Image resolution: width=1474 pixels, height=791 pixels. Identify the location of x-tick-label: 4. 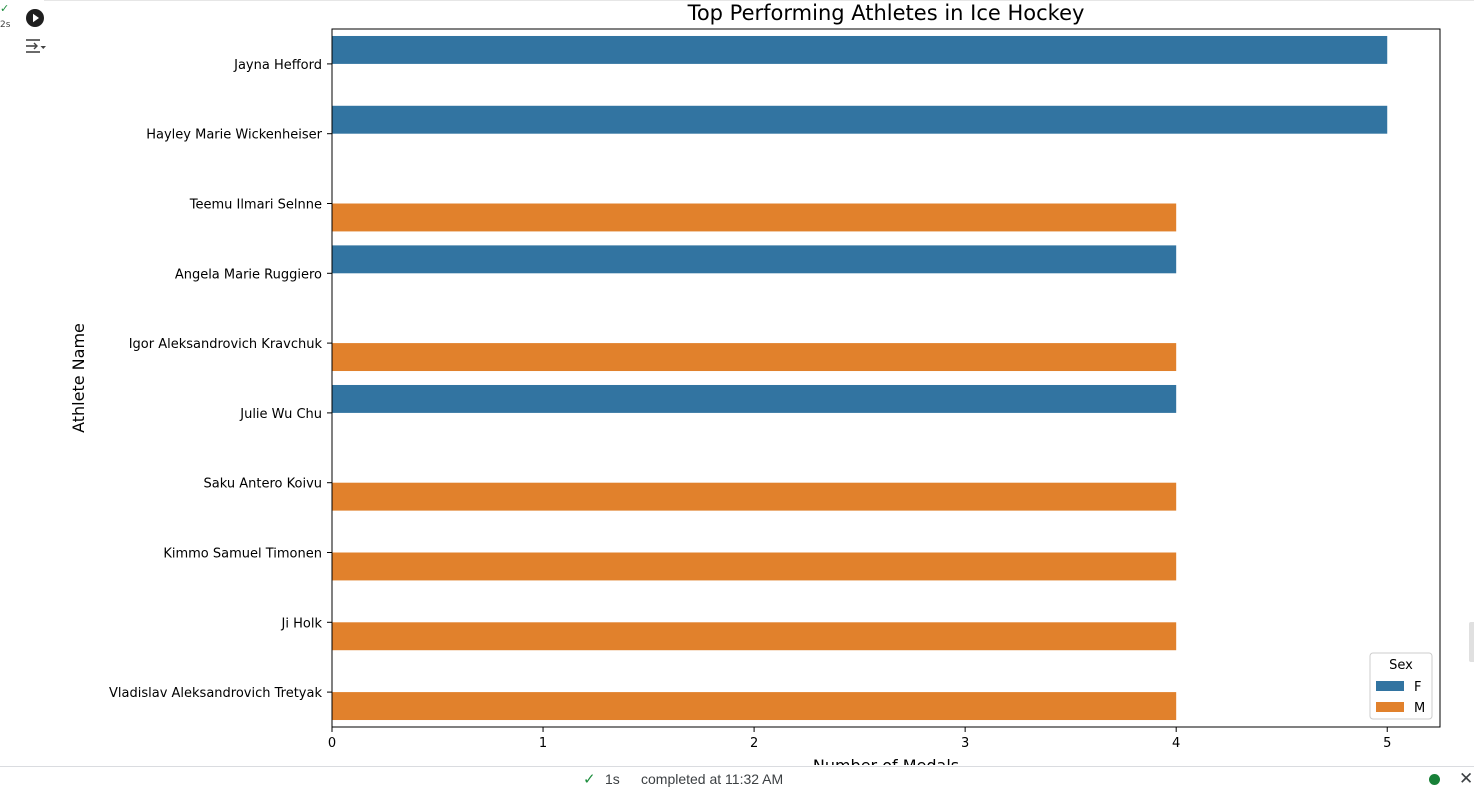
(1176, 743).